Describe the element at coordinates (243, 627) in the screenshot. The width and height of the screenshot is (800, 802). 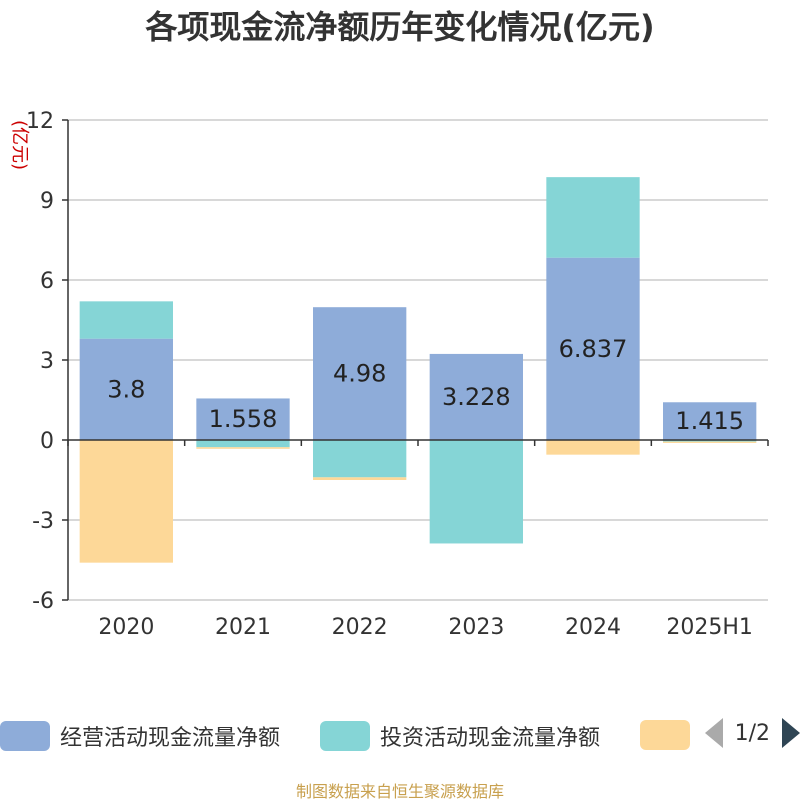
I see `x-tick-label: 2021` at that location.